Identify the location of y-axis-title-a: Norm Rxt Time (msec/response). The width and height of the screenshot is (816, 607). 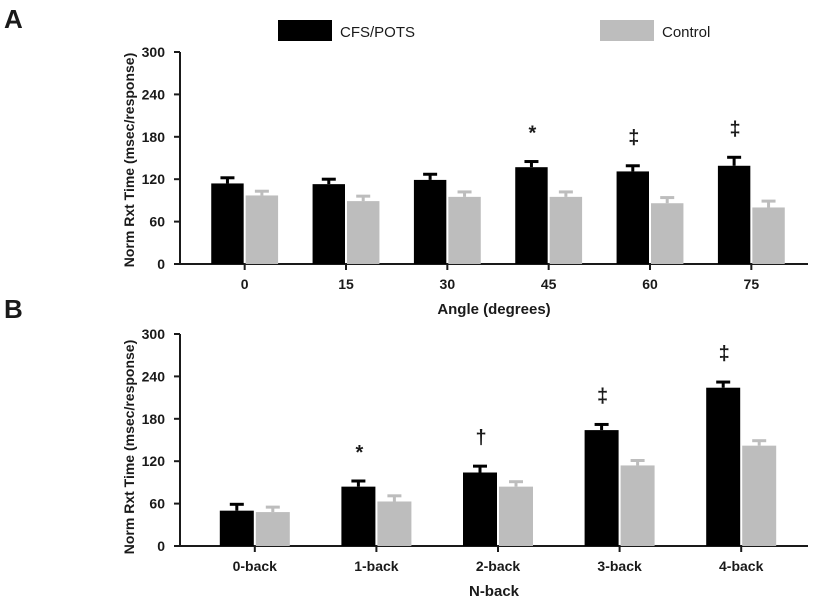
(129, 160).